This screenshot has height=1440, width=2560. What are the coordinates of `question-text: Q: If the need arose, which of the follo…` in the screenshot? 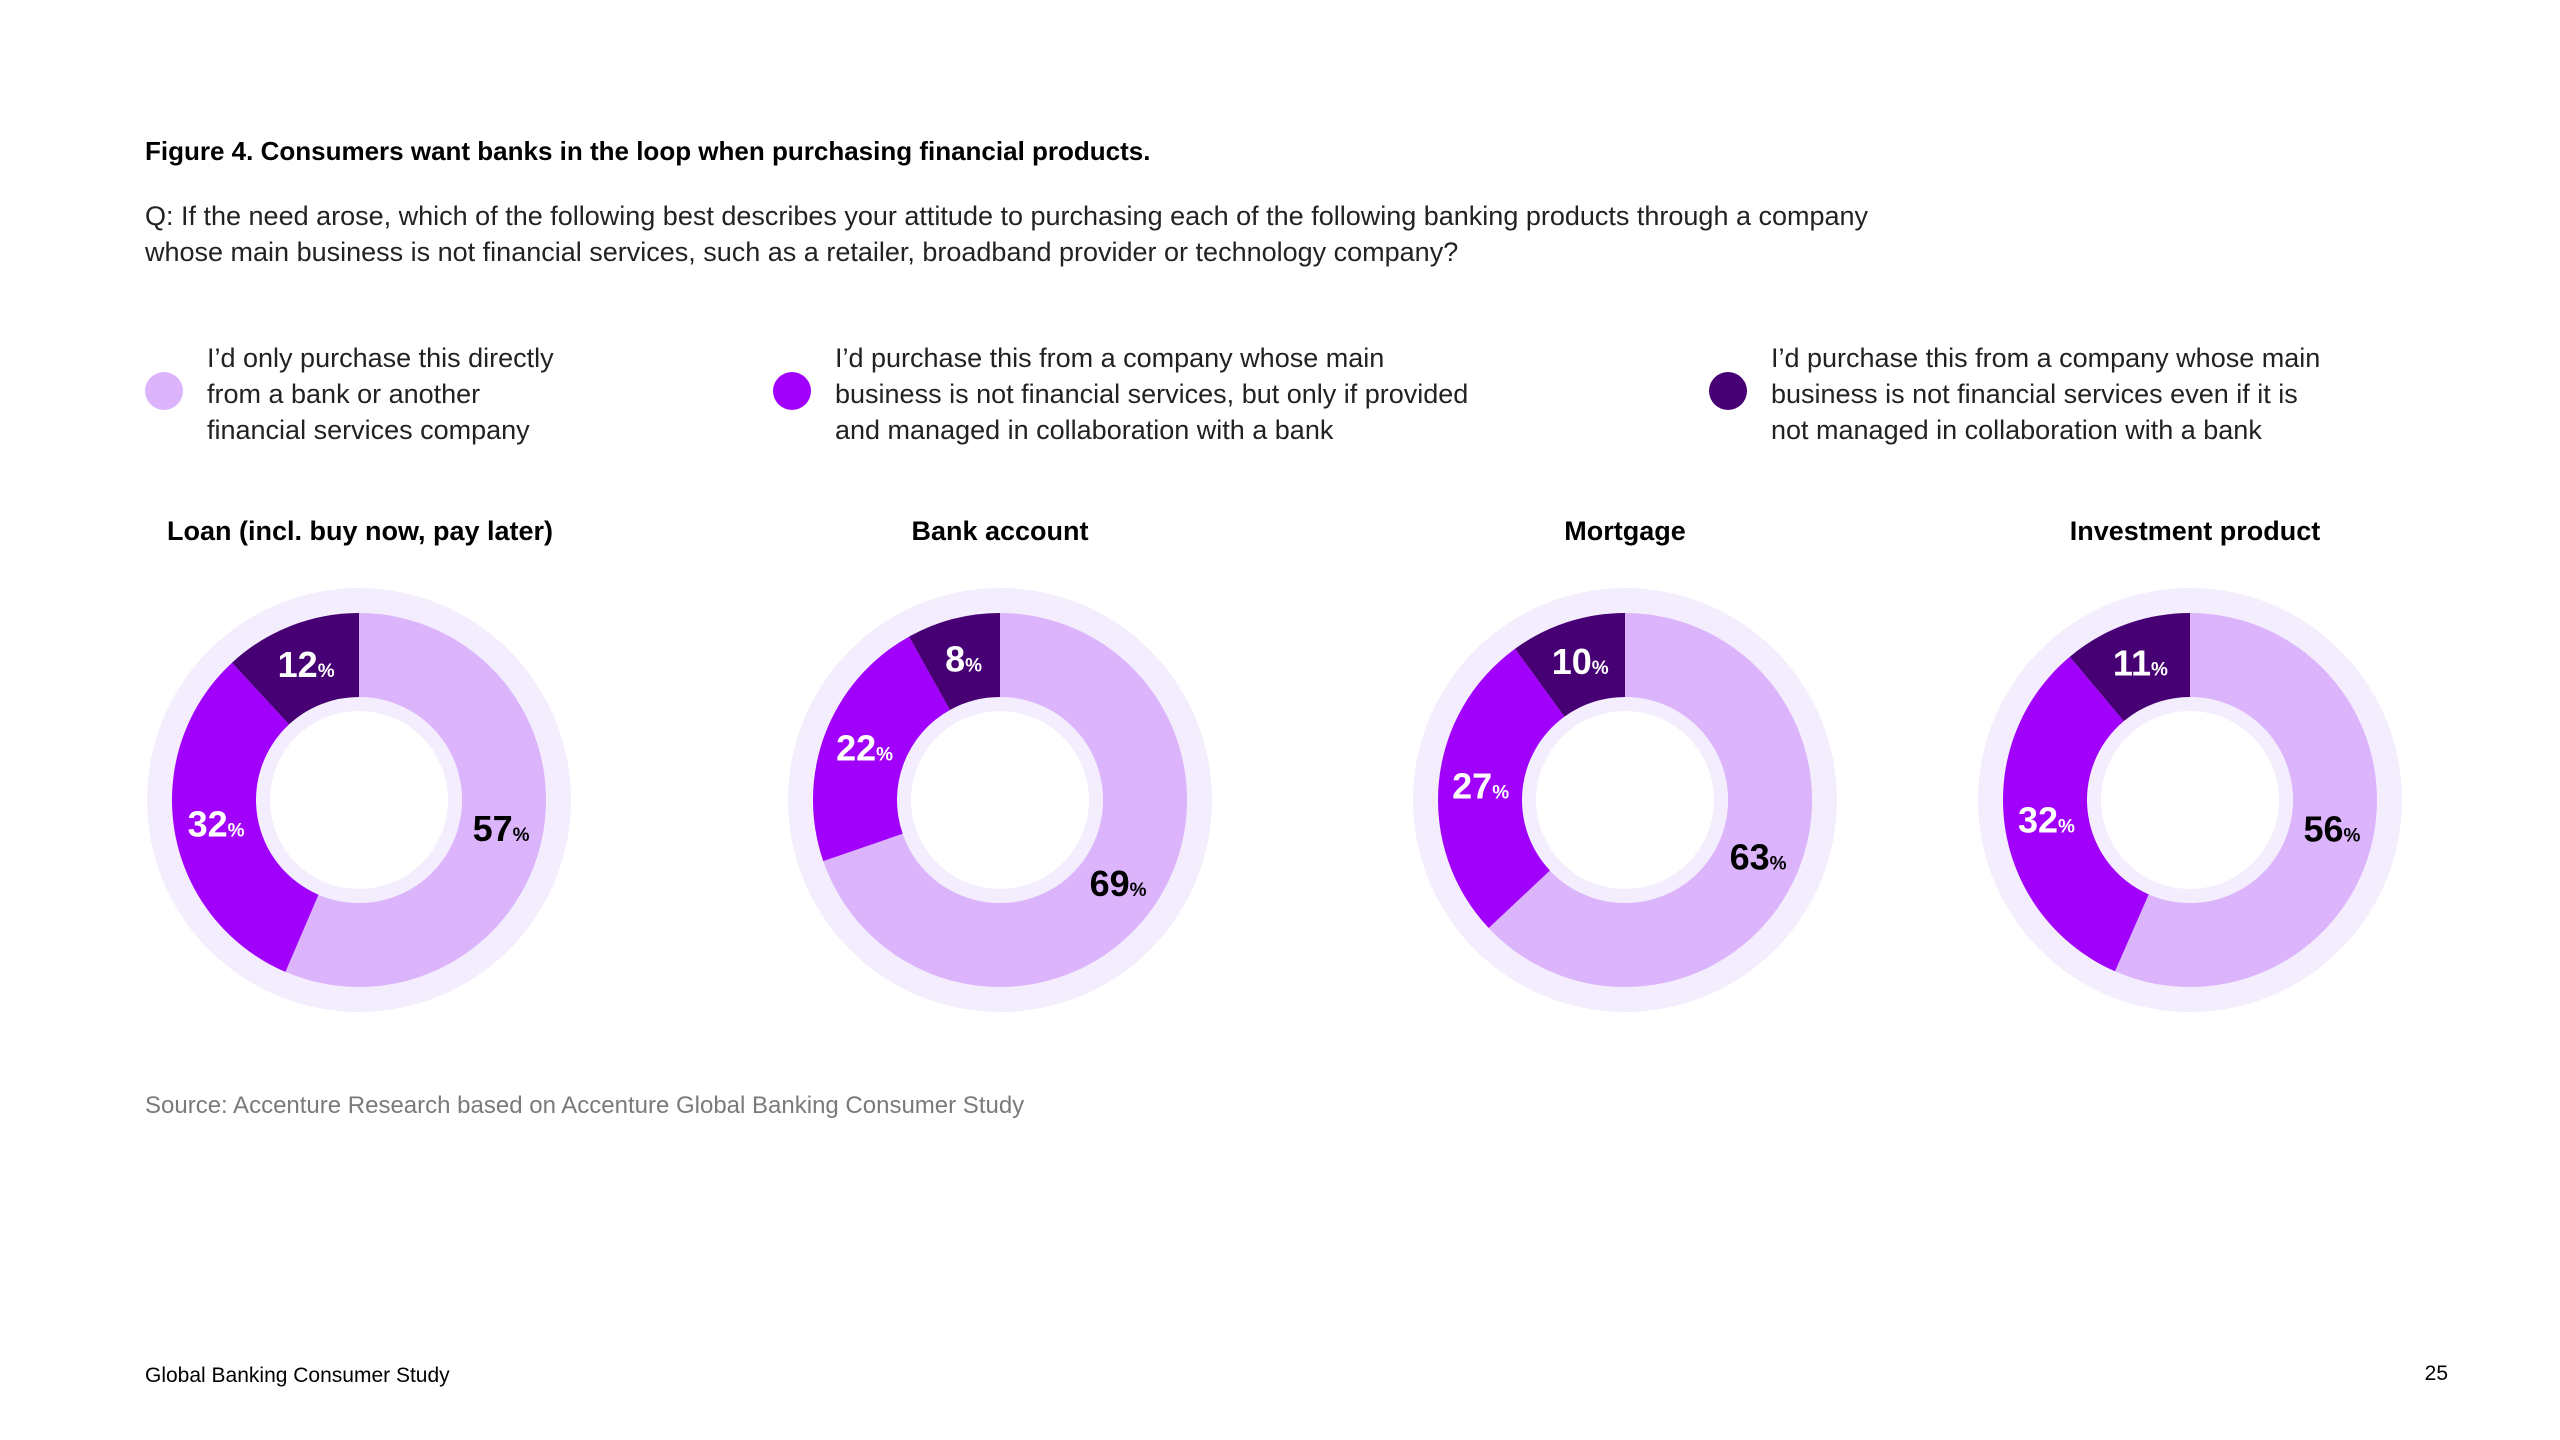 It's located at (1007, 234).